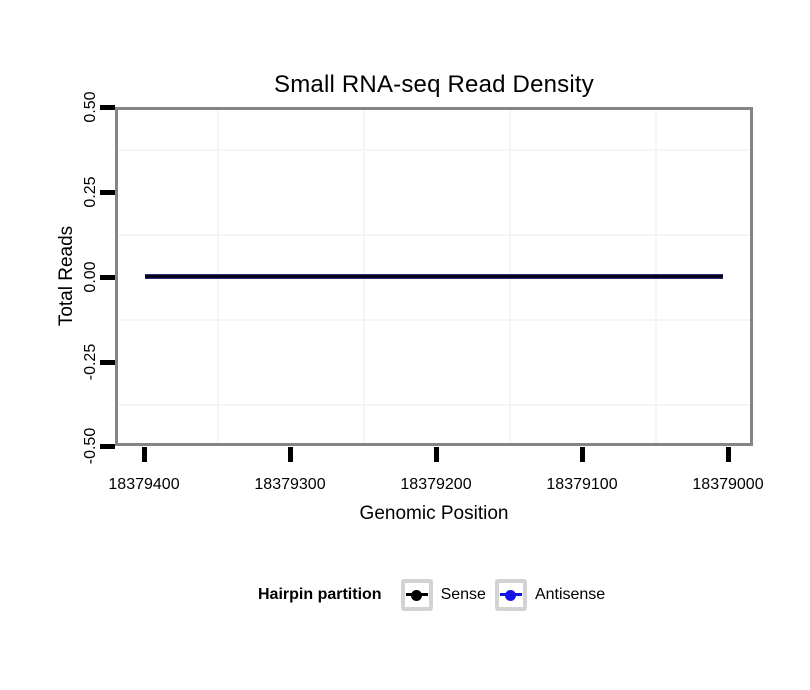 This screenshot has width=810, height=690. Describe the element at coordinates (434, 276) in the screenshot. I see `read-density-zero-line` at that location.